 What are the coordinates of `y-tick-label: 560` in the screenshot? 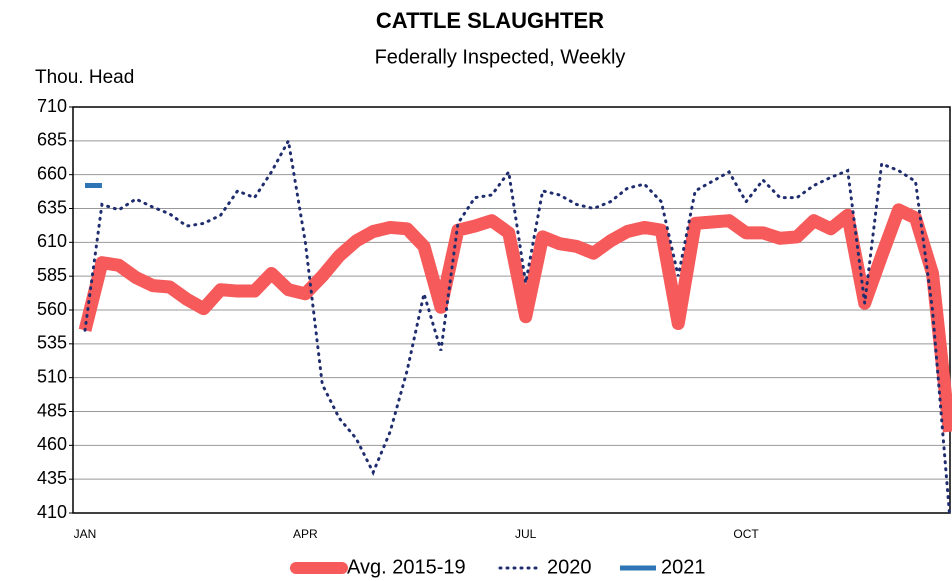 It's located at (52, 309).